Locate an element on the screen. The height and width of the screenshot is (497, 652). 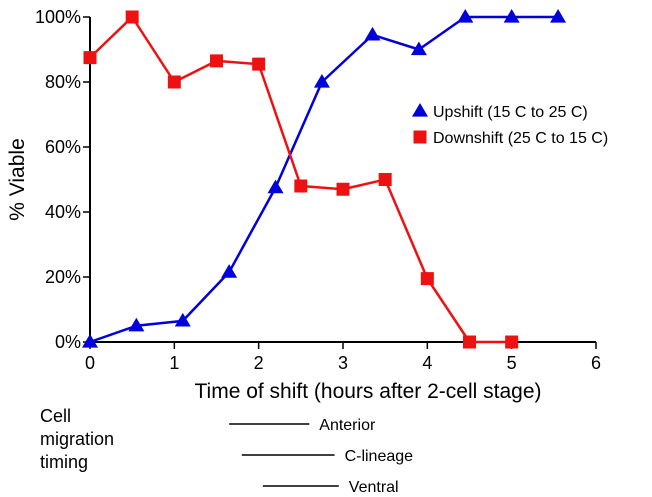
x-tick-label: 0 is located at coordinates (90, 363).